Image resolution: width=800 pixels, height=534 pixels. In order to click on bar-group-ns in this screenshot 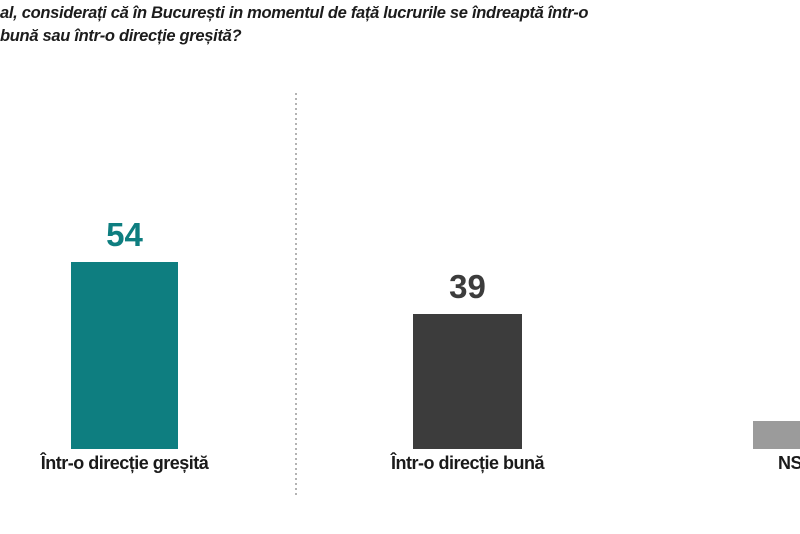, I will do `click(776, 429)`.